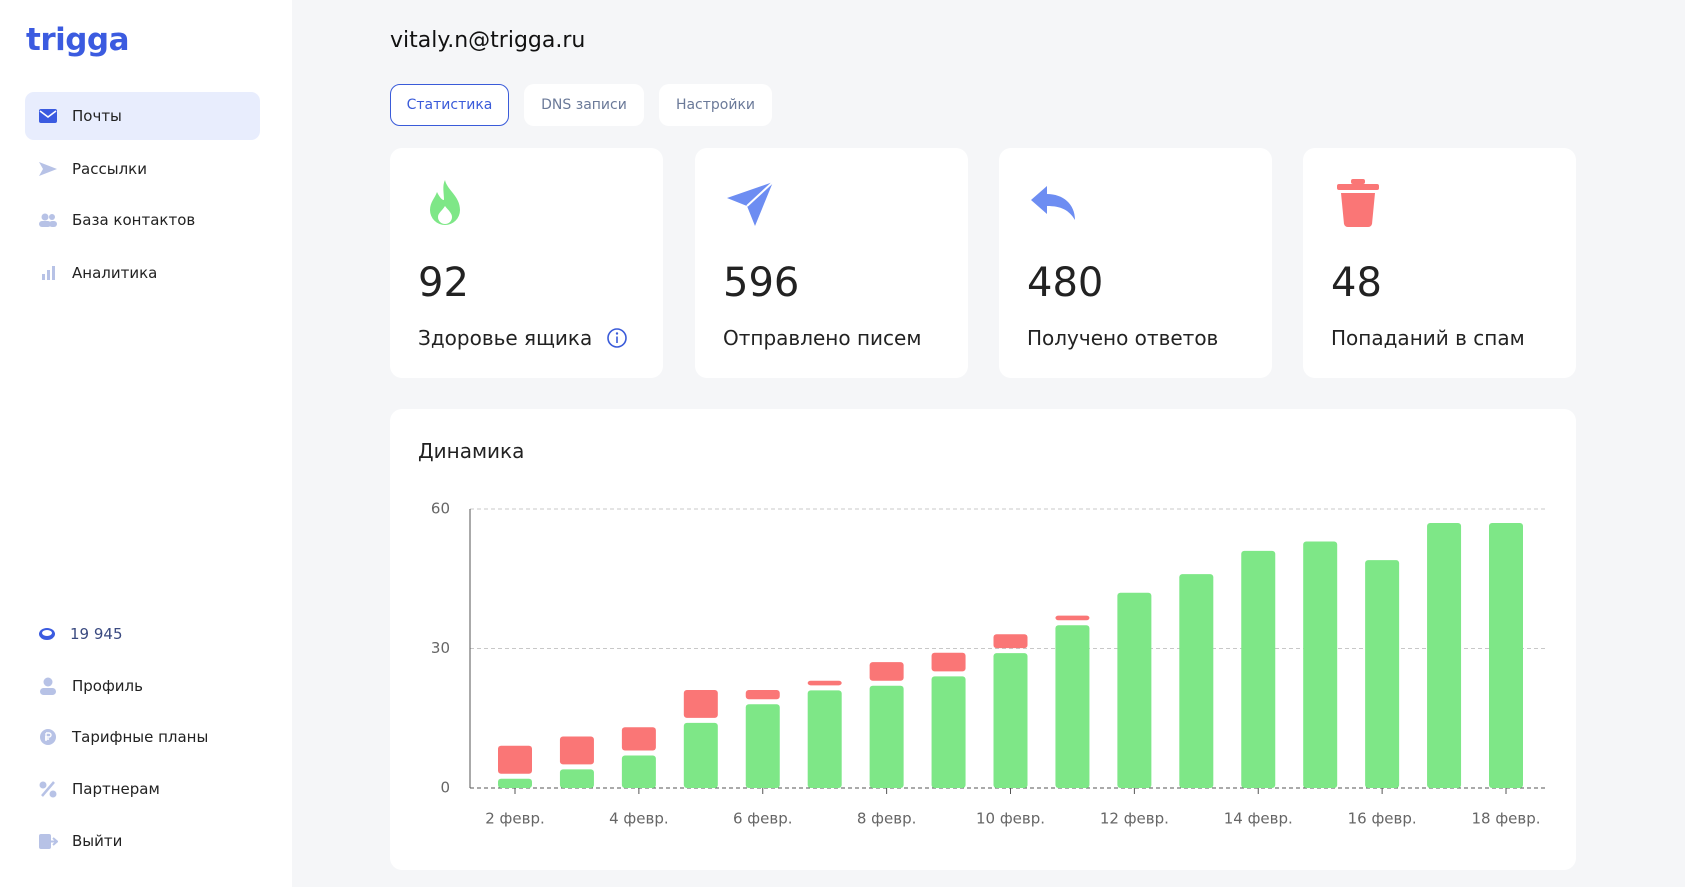 Image resolution: width=1685 pixels, height=887 pixels. I want to click on stat-value: 48, so click(1356, 283).